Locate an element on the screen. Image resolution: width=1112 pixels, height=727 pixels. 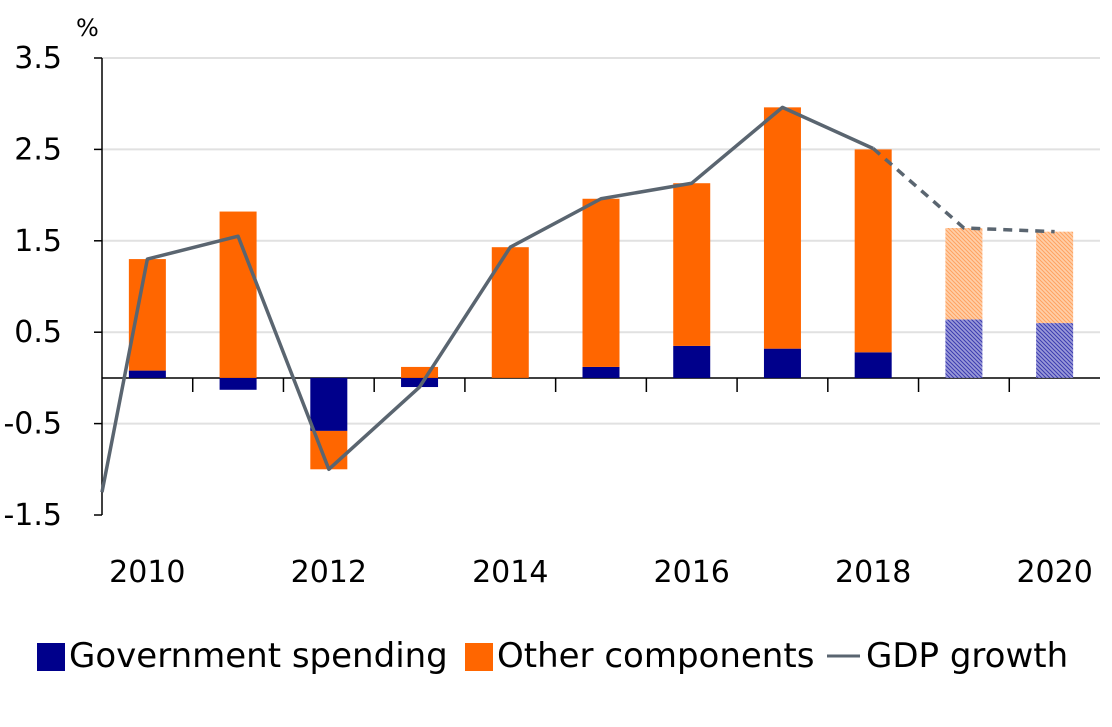
bar-other-components-2019 is located at coordinates (964, 274).